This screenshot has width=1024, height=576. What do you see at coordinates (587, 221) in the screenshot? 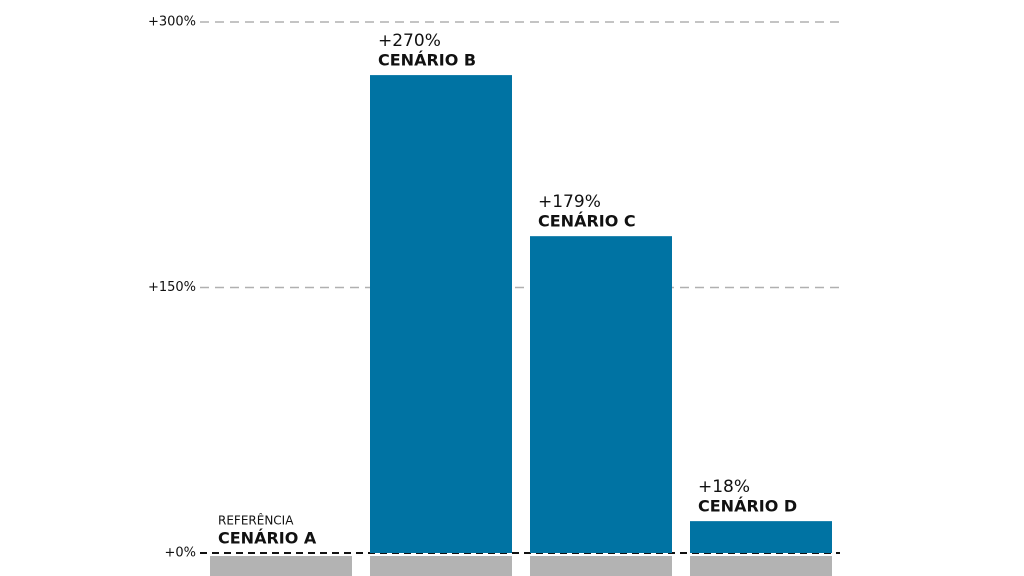
I see `category-label: CENÁRIO C` at bounding box center [587, 221].